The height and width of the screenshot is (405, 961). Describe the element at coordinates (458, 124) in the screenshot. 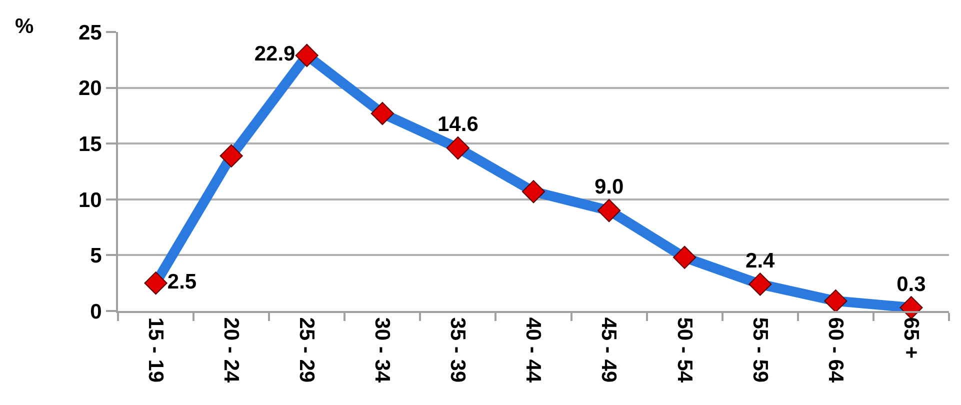

I see `data-label: 14.6` at that location.